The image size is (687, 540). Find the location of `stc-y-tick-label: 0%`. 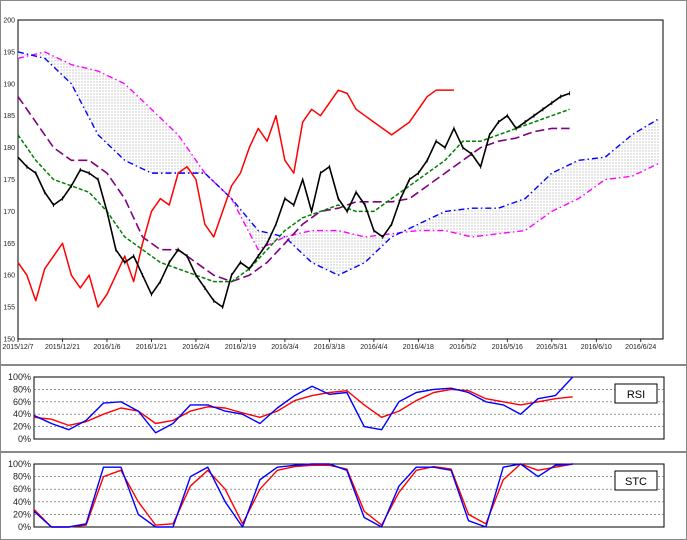

stc-y-tick-label: 0% is located at coordinates (24, 527).